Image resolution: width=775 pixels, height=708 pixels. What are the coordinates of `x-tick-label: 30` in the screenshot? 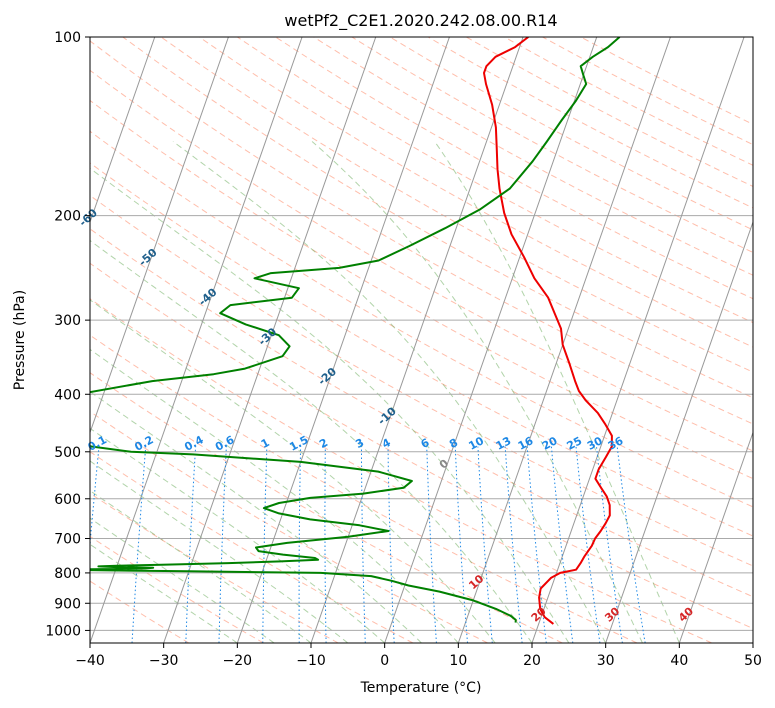 It's located at (606, 661).